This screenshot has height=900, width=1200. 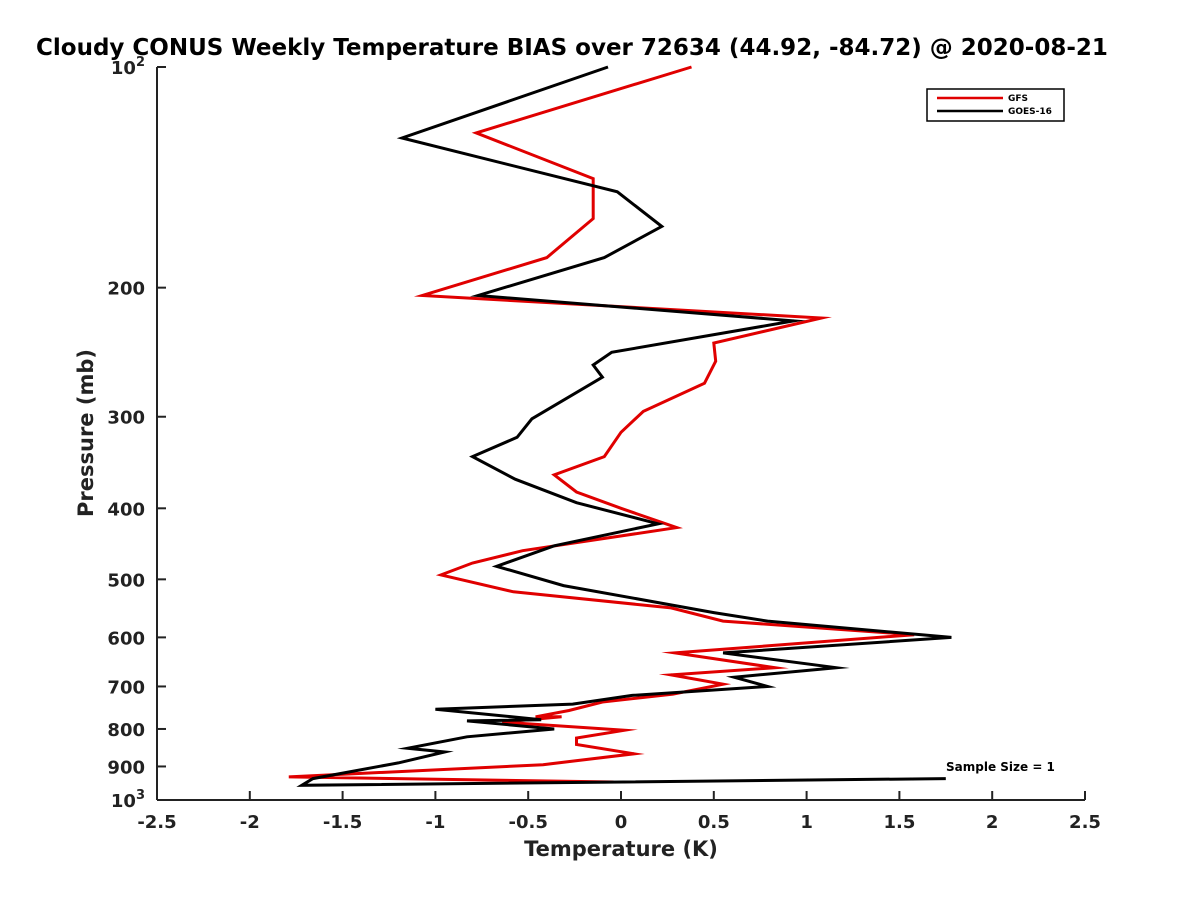 I want to click on y-tick-label: 400, so click(x=126, y=509).